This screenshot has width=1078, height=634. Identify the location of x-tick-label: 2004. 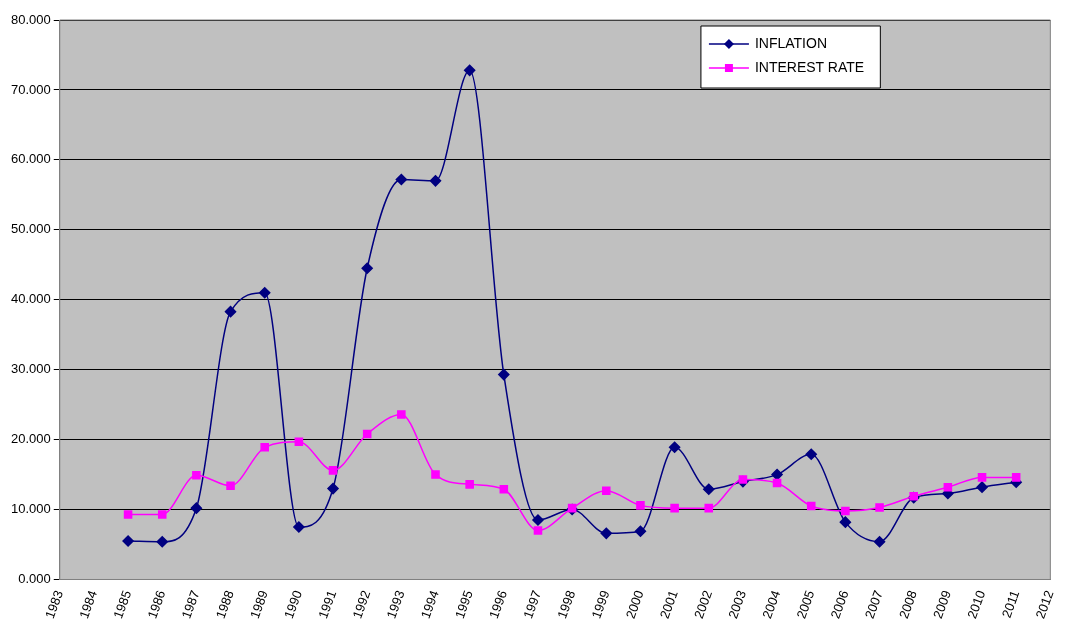
(771, 604).